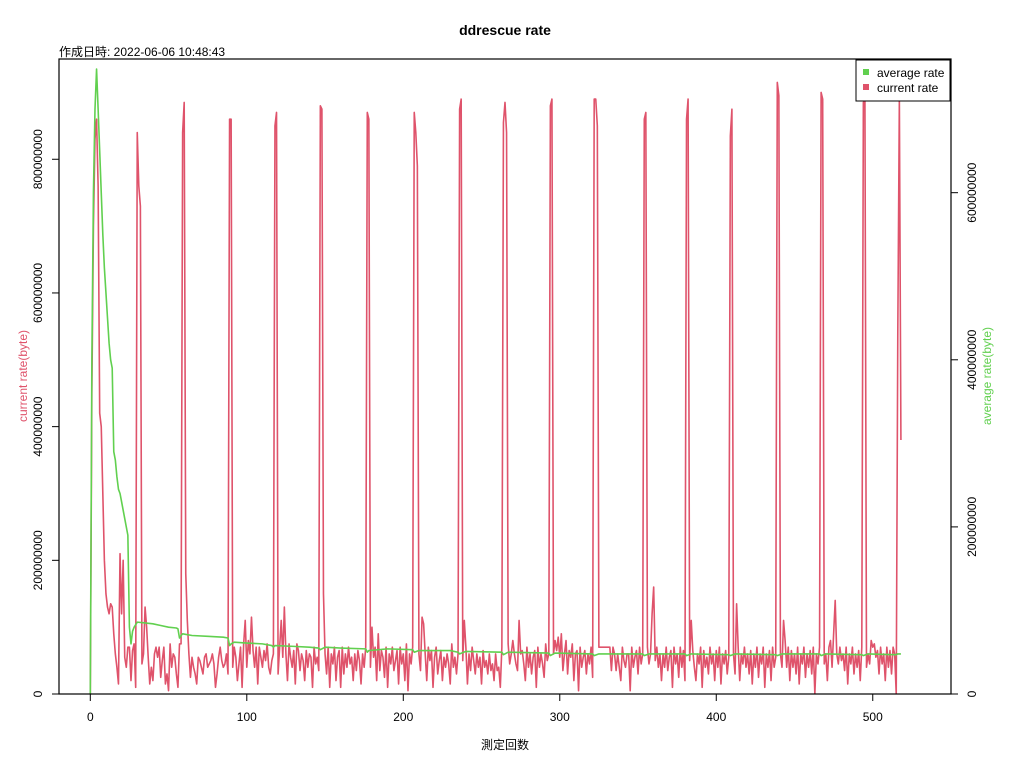 Image resolution: width=1024 pixels, height=768 pixels. I want to click on chart-title: ddrescue rate, so click(505, 30).